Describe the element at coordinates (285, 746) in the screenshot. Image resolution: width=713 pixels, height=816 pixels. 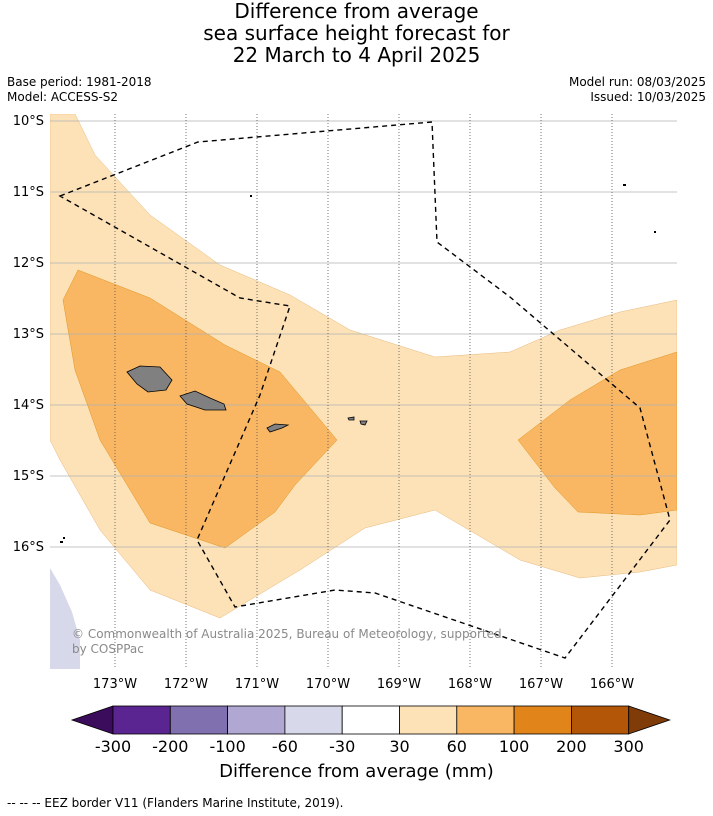
I see `colorbar-tick-label: -60` at that location.